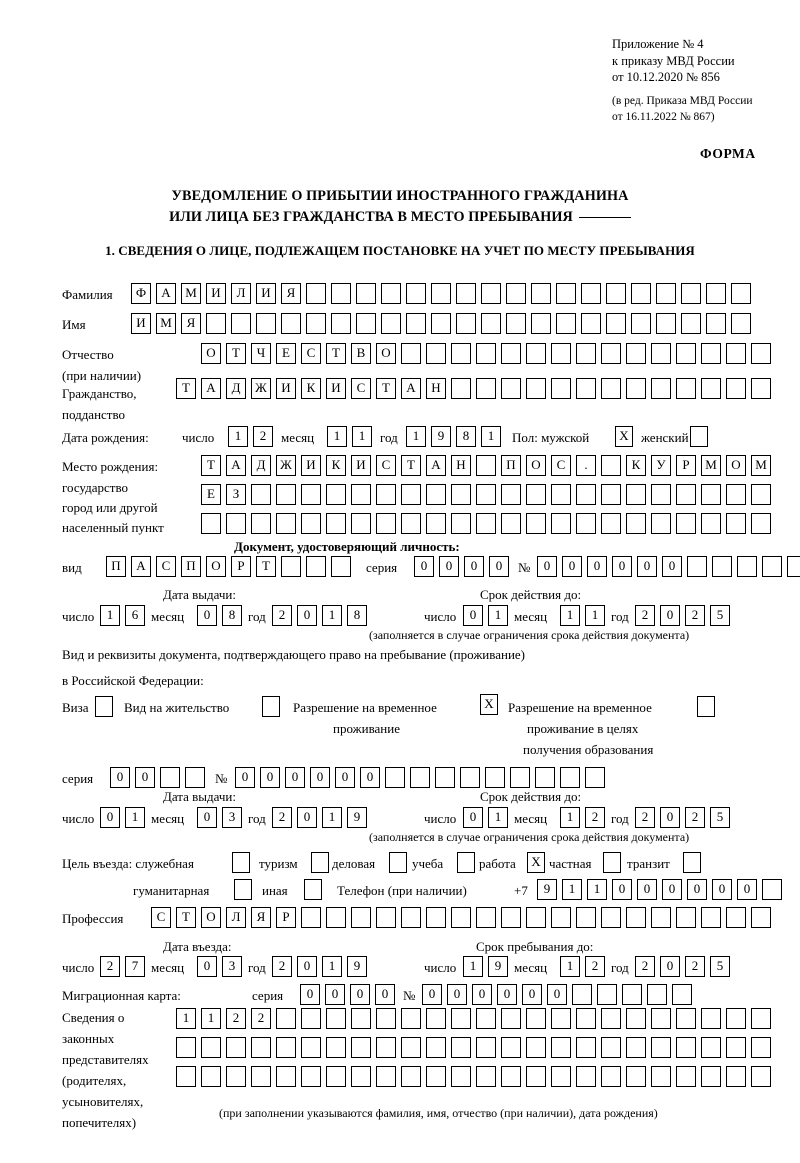  What do you see at coordinates (266, 566) in the screenshot?
I see `comb-cell: Т` at bounding box center [266, 566].